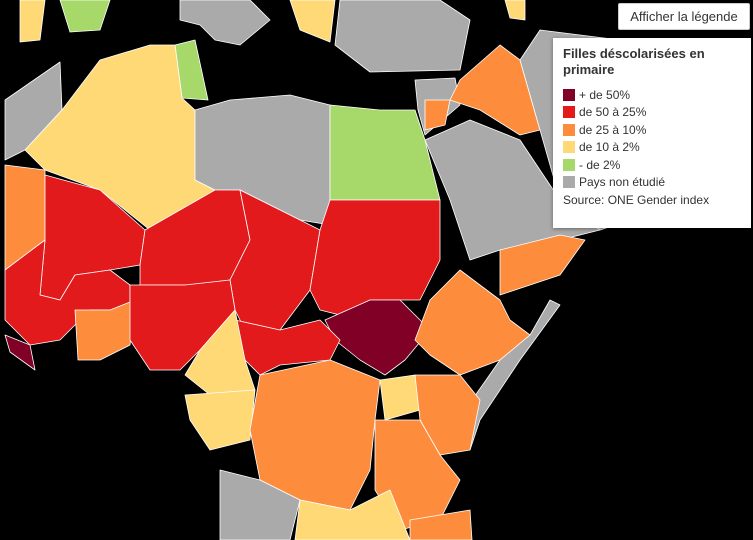 The image size is (753, 540). I want to click on legend-label: - de 2%, so click(600, 164).